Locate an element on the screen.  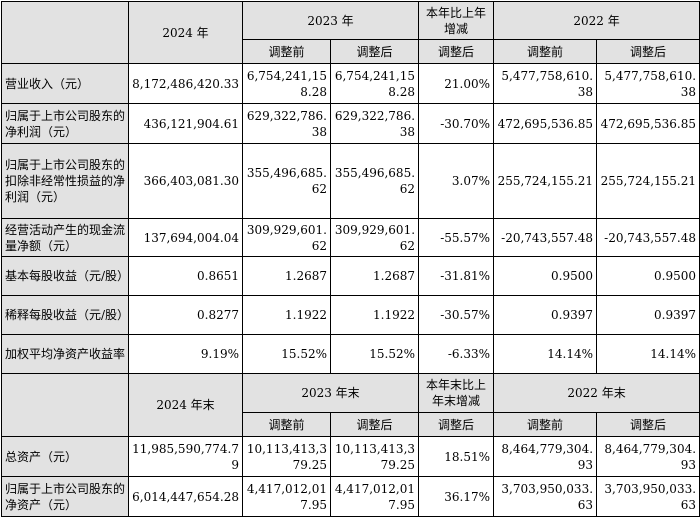
value-2023-after: 4,417,012,017.95 is located at coordinates (374, 496).